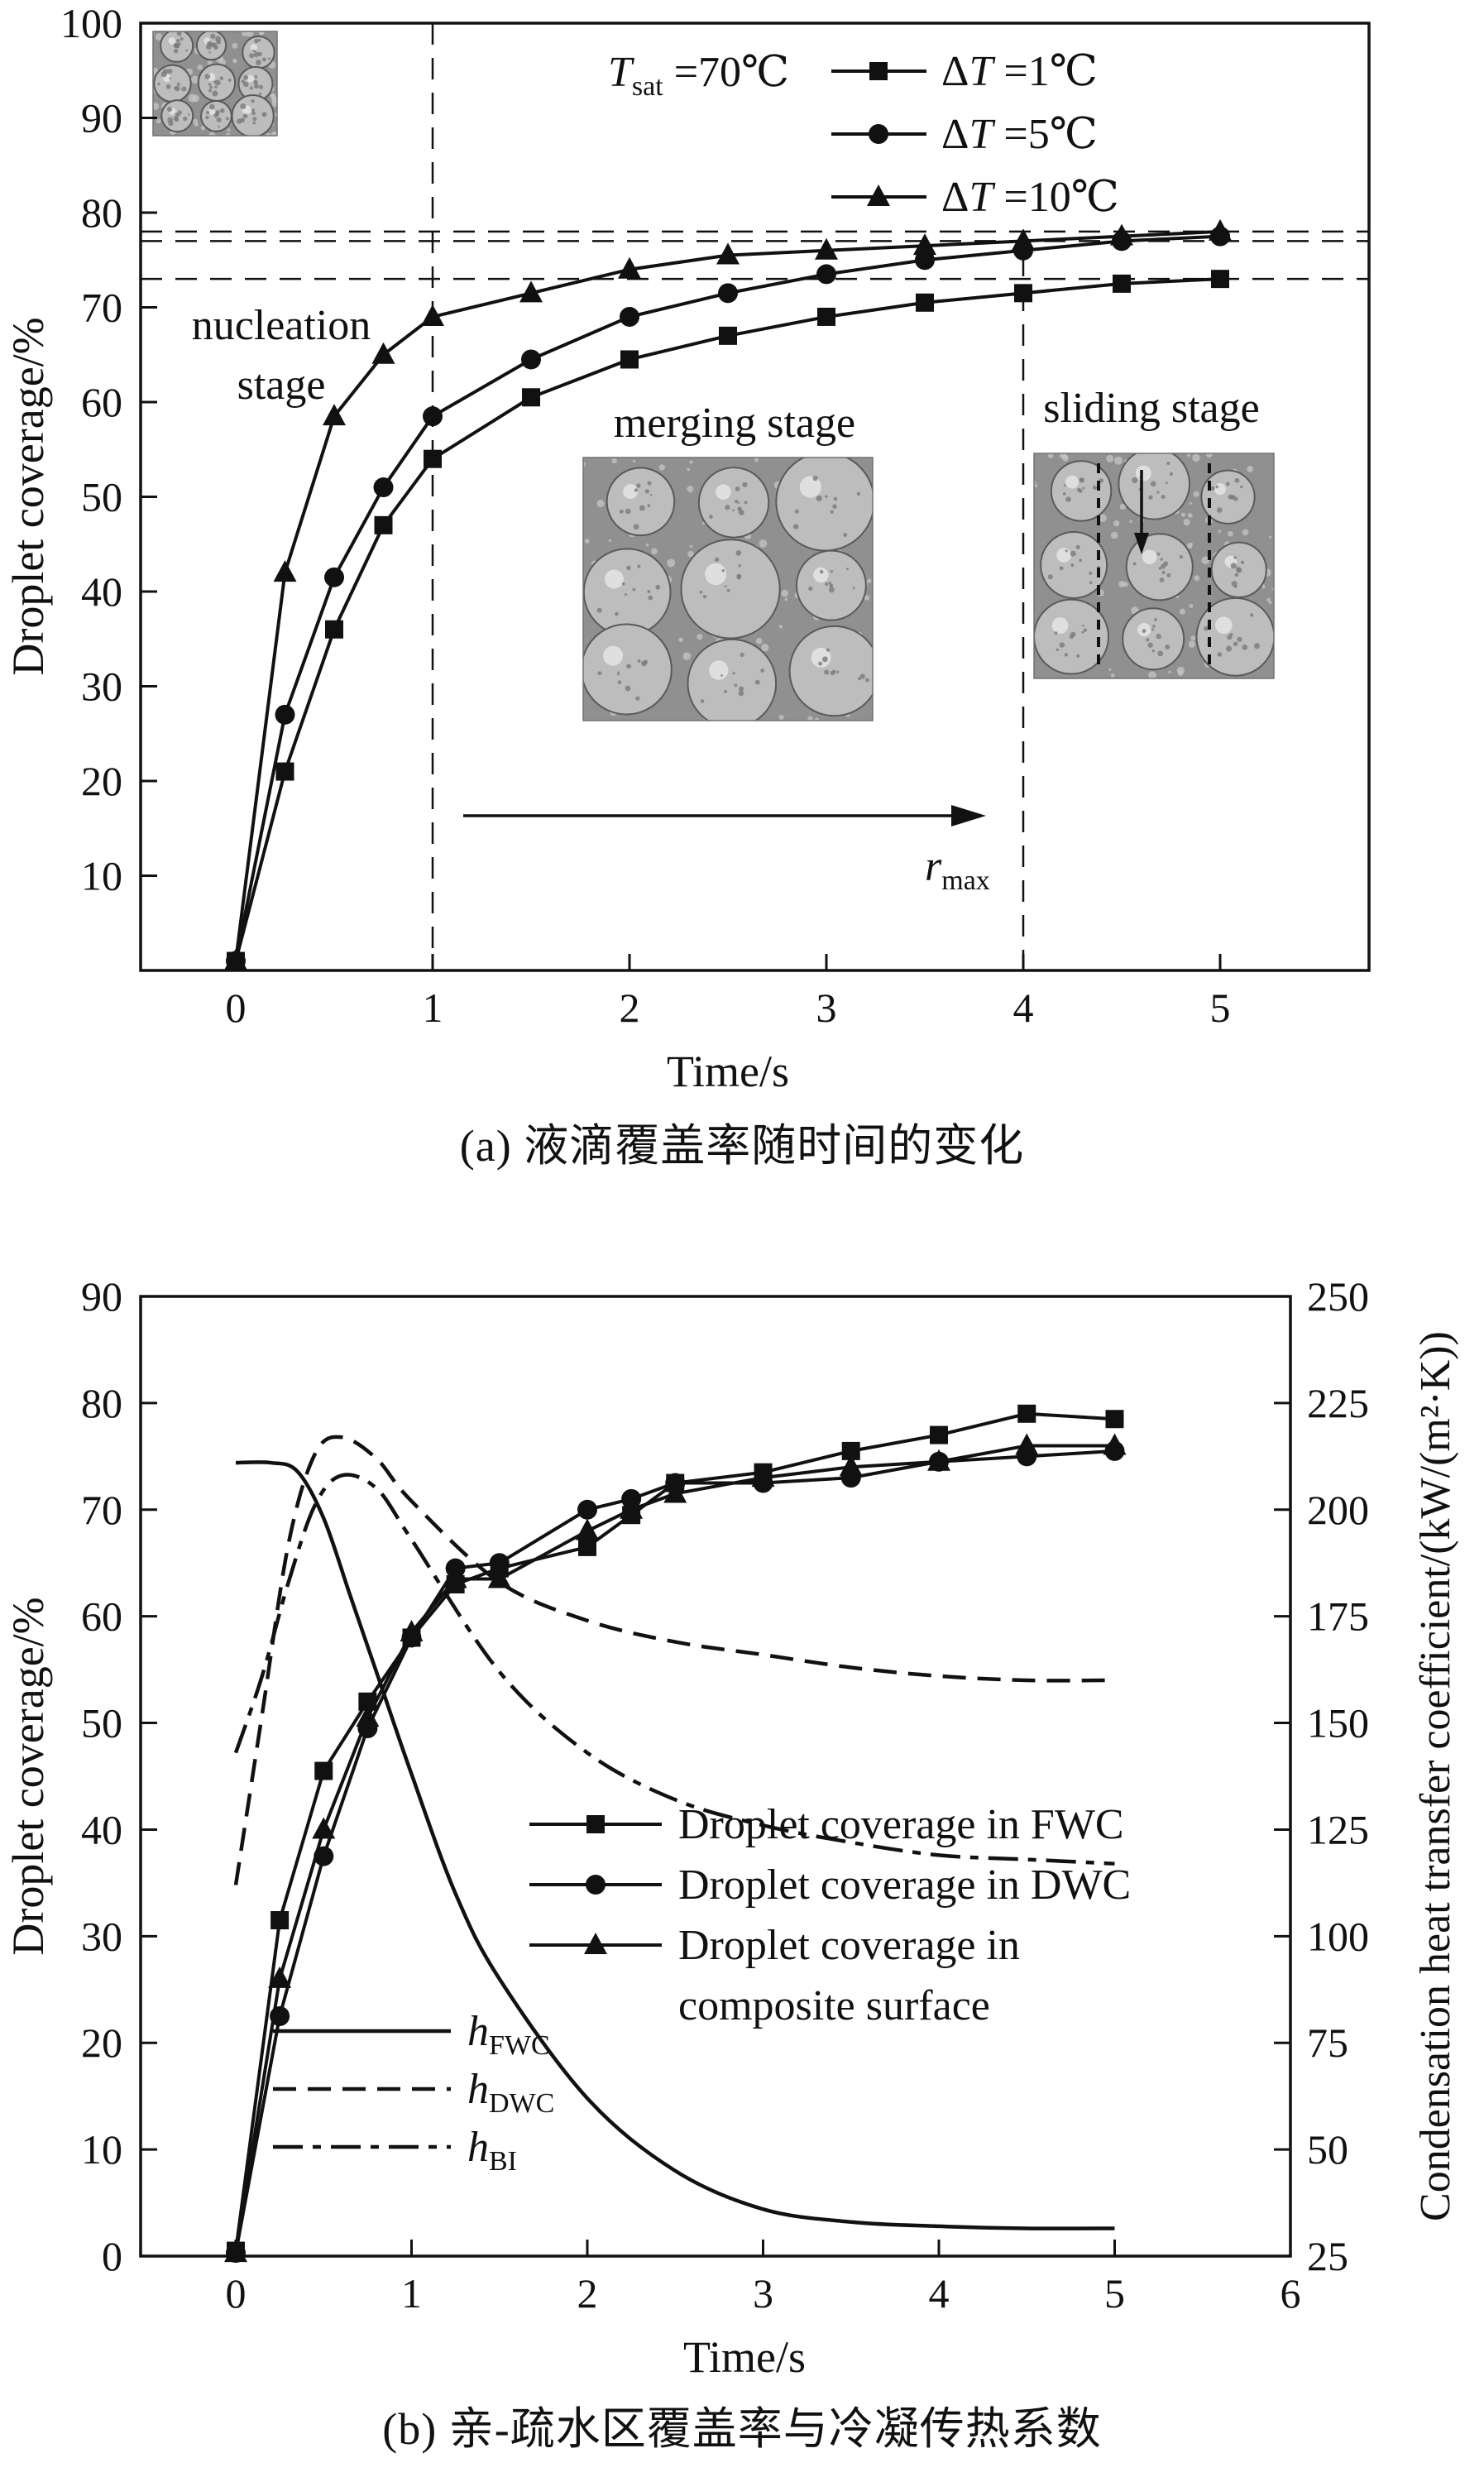 The height and width of the screenshot is (2477, 1484). Describe the element at coordinates (674, 1660) in the screenshot. I see `h-curve-DWC` at that location.